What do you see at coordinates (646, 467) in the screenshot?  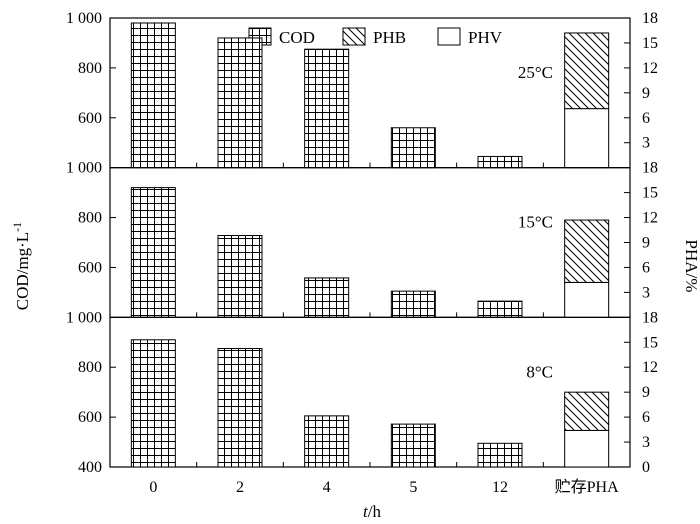 I see `right-tick-label: 0` at bounding box center [646, 467].